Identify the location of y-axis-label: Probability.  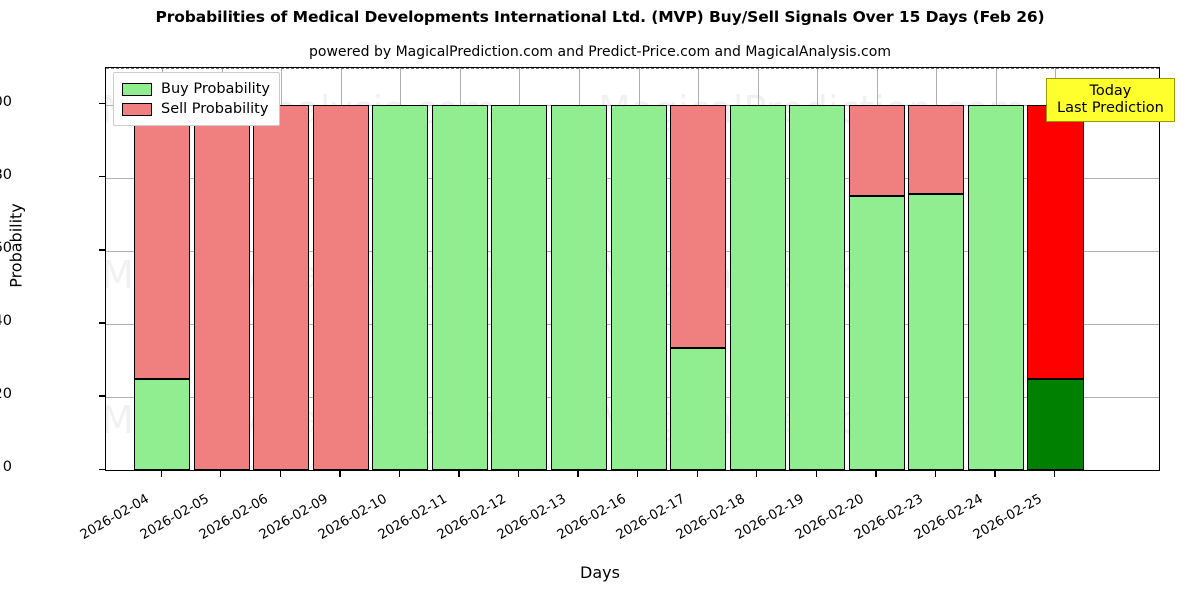
(16, 245).